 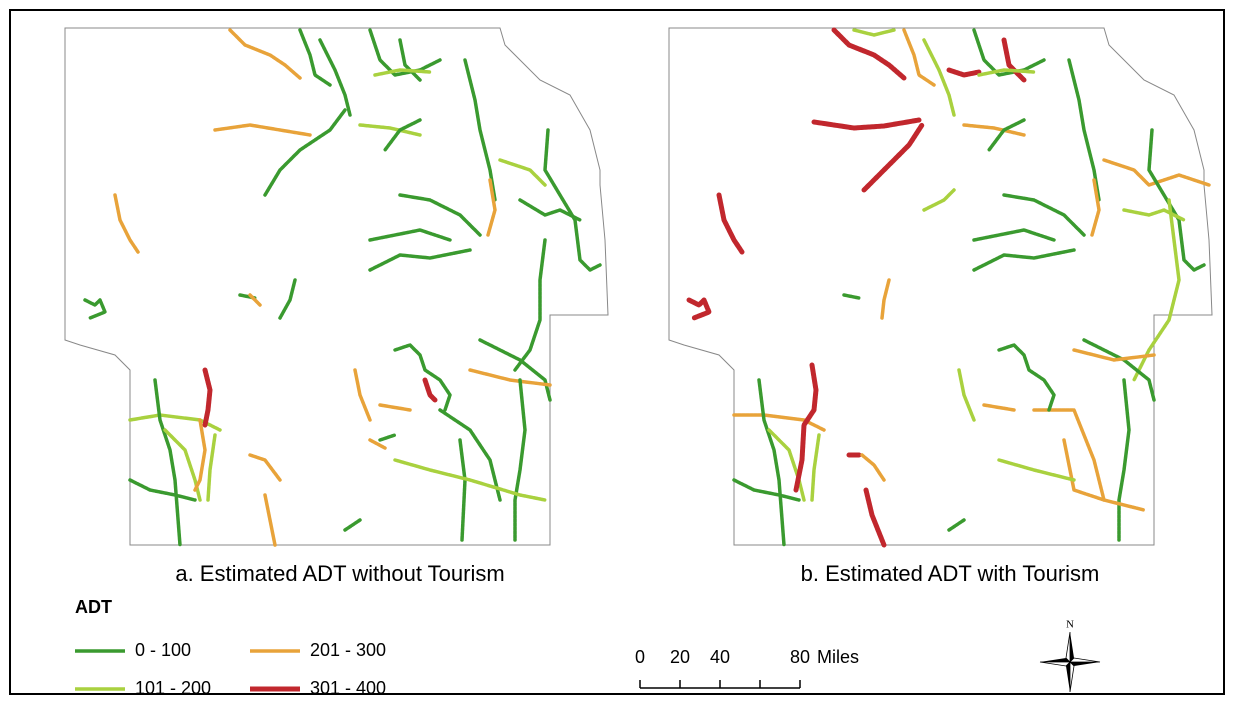 What do you see at coordinates (680, 657) in the screenshot?
I see `scale-label: 20` at bounding box center [680, 657].